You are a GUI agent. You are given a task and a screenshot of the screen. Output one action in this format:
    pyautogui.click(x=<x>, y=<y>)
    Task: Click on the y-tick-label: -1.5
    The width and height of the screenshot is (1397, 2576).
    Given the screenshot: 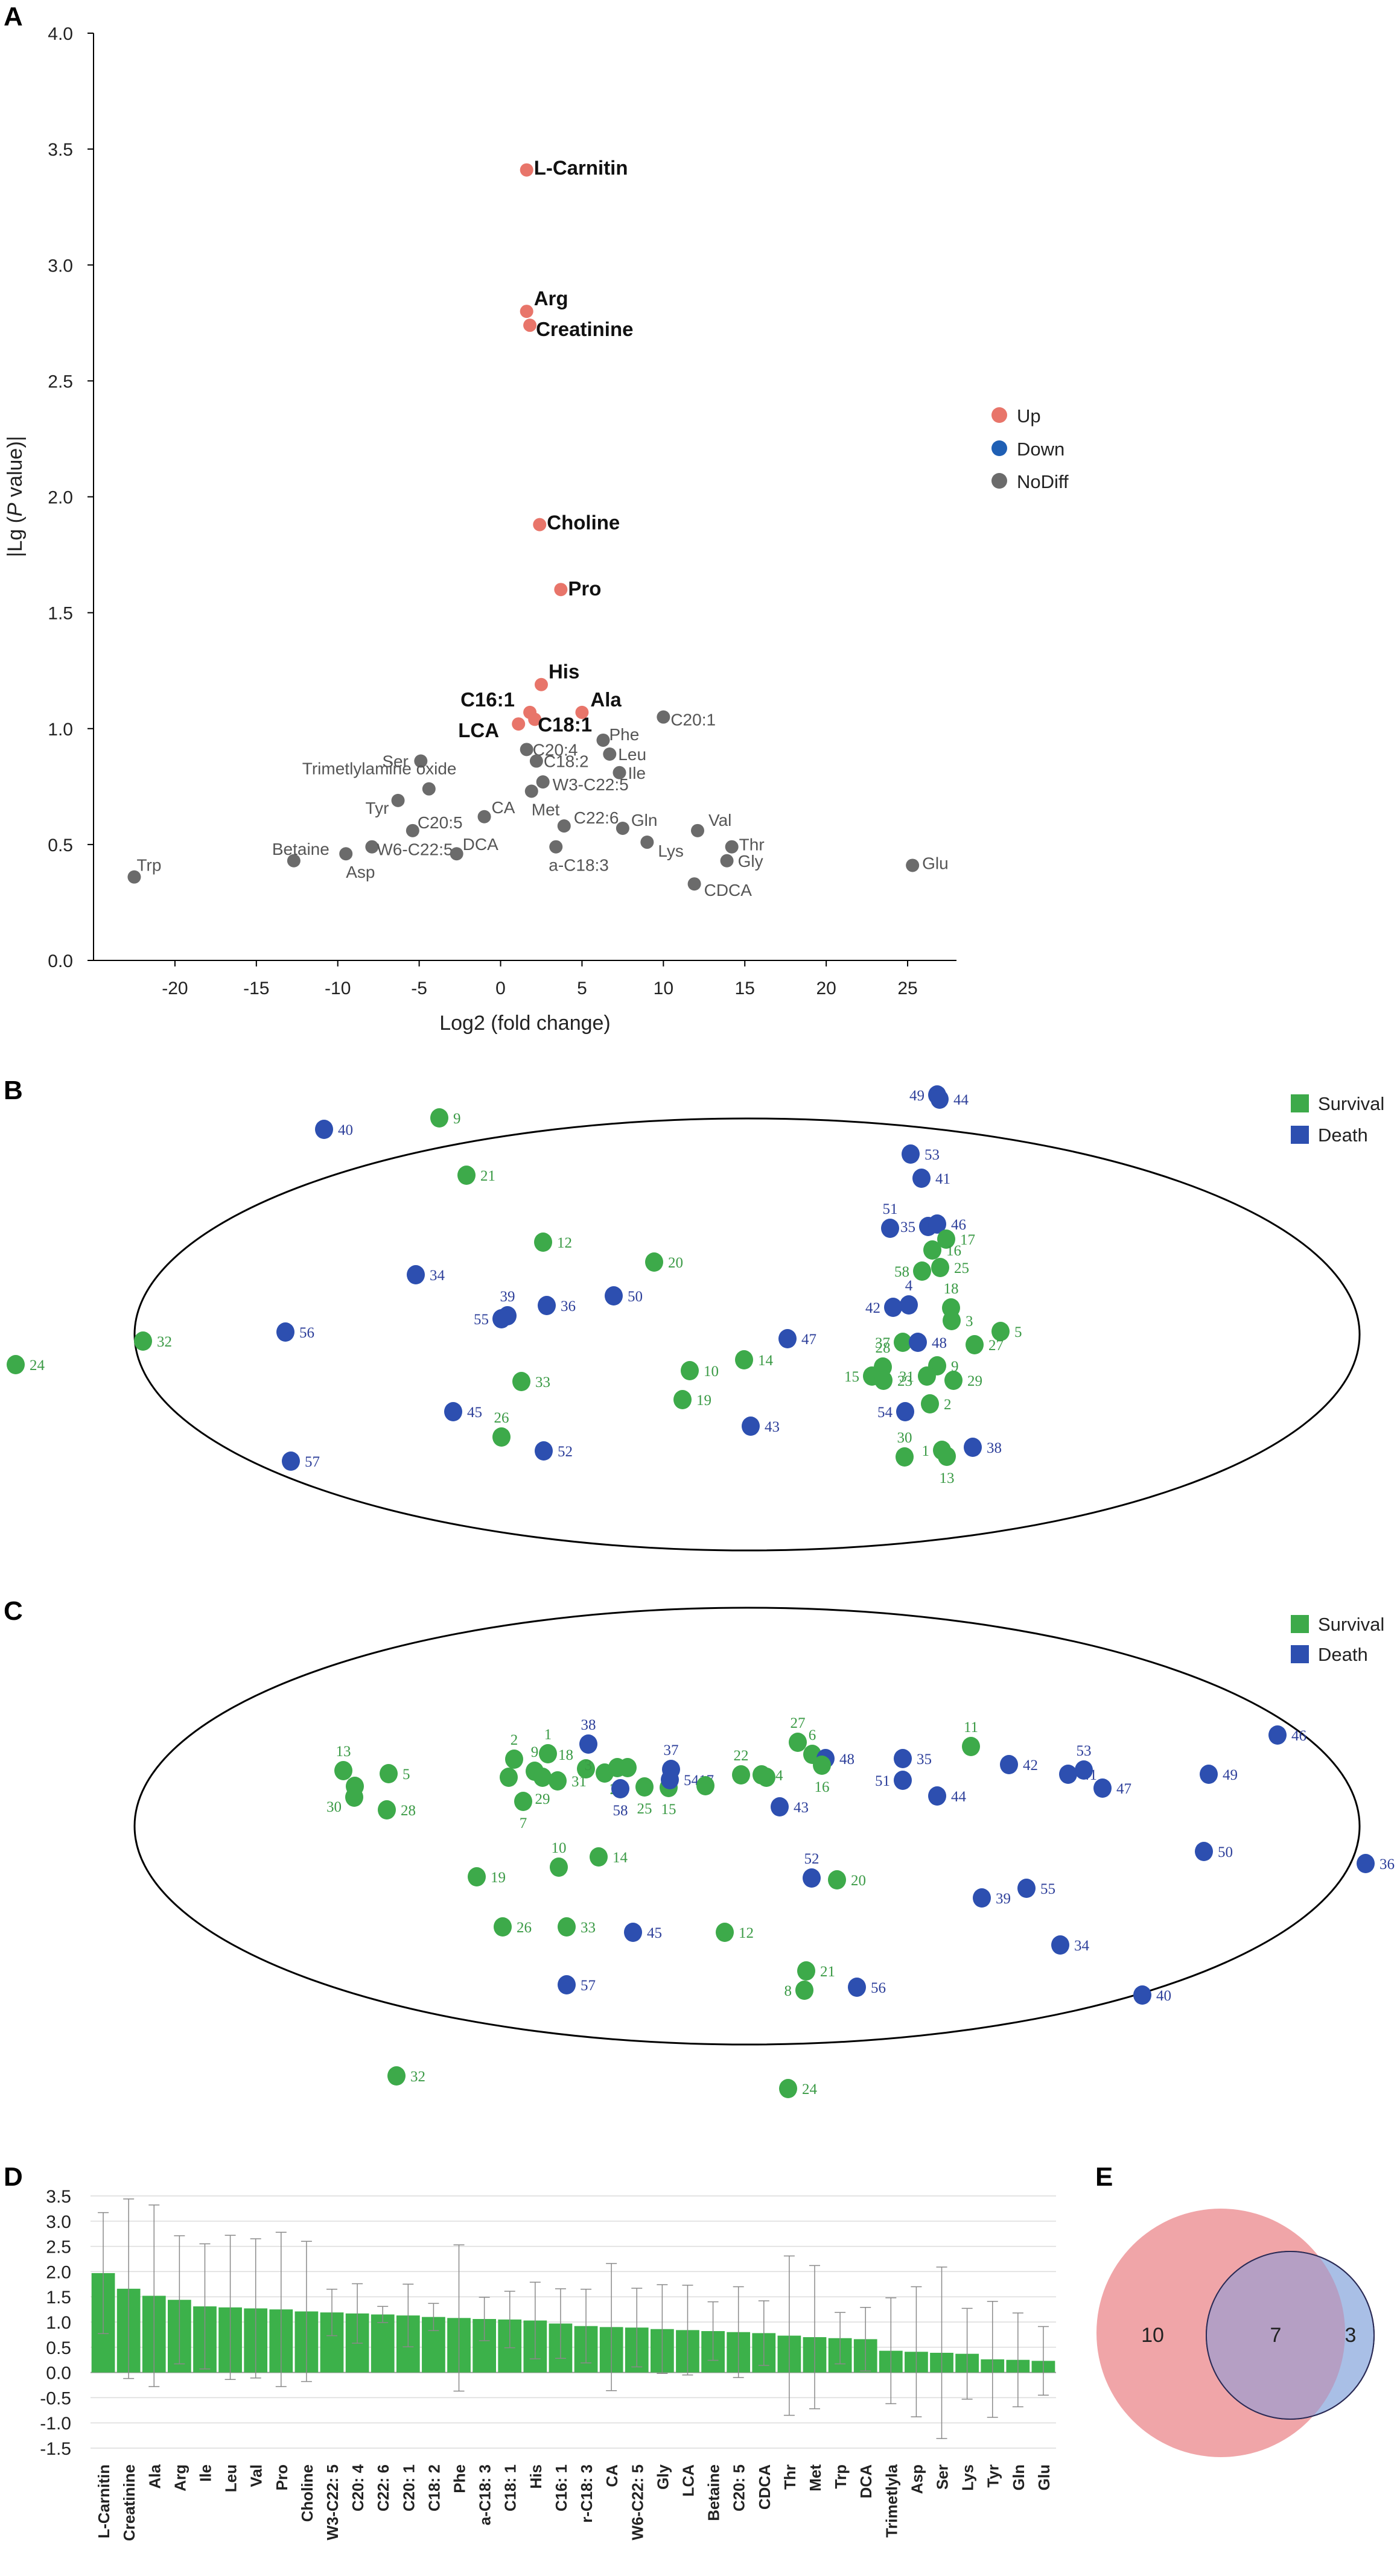 What is the action you would take?
    pyautogui.click(x=56, y=2449)
    